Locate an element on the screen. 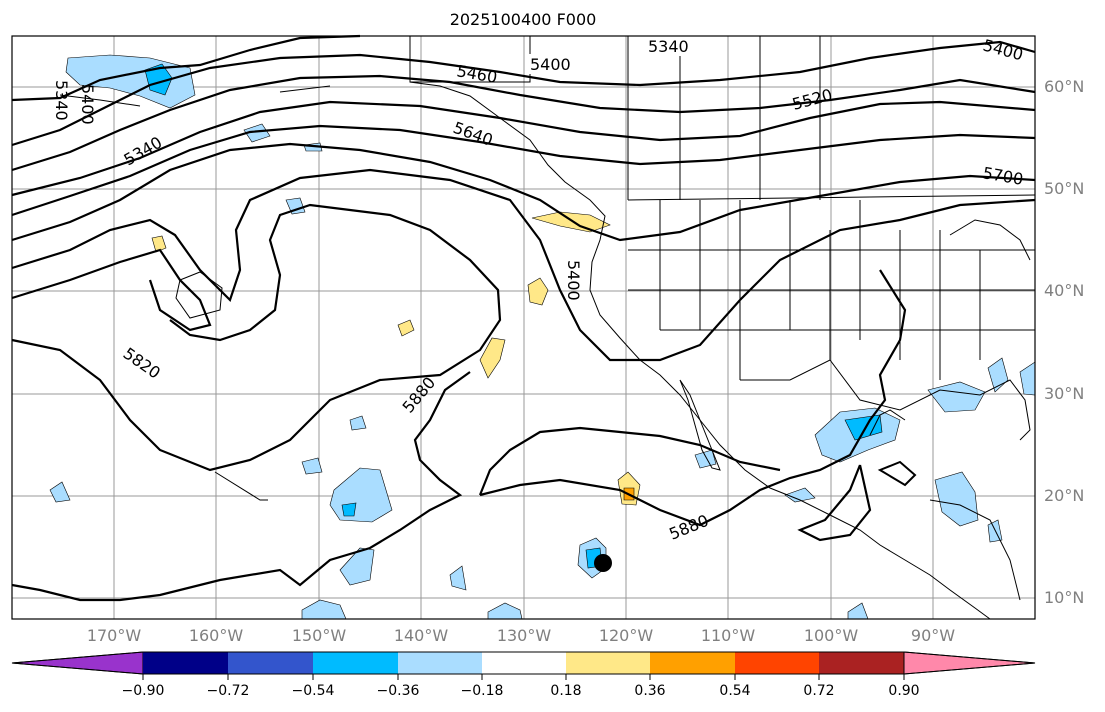 This screenshot has width=1105, height=712. colorbar-extend-low is located at coordinates (77, 663).